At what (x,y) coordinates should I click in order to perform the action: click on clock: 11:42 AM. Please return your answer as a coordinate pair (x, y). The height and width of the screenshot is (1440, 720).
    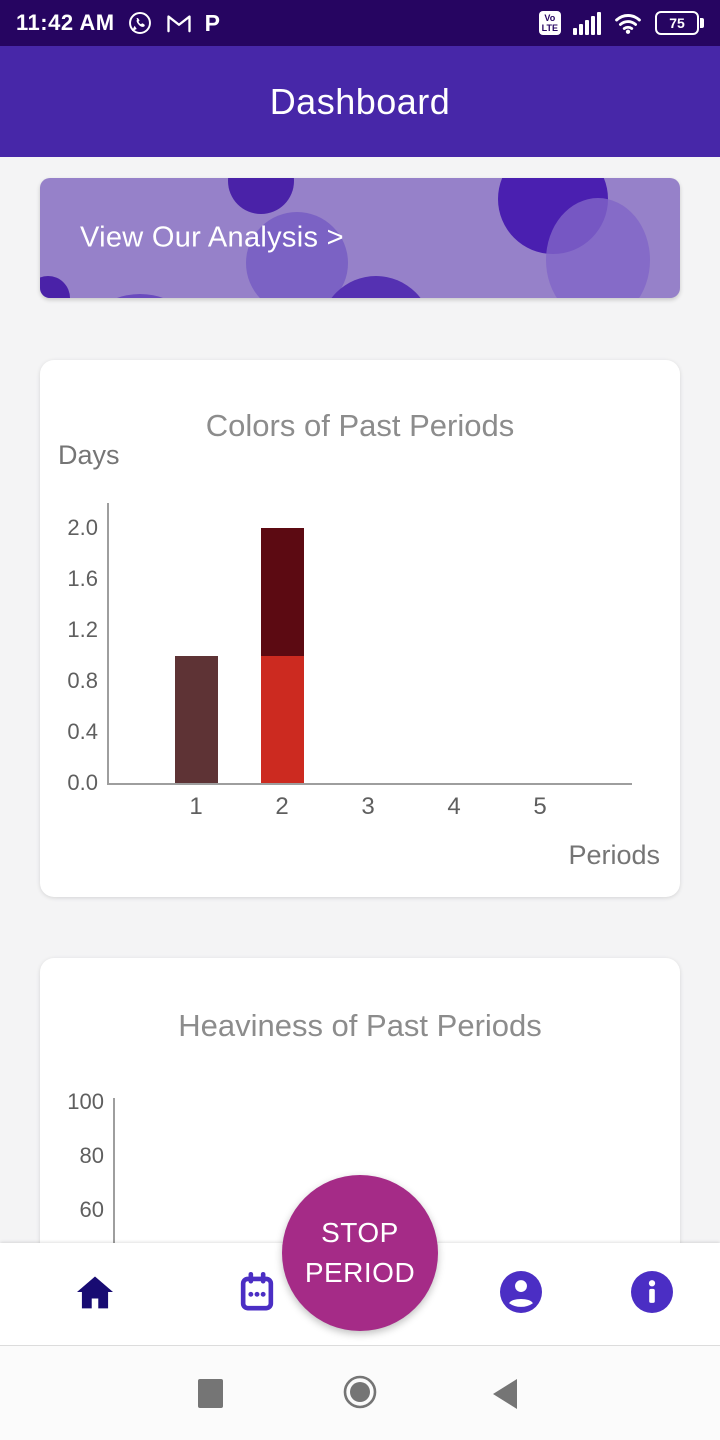
    Looking at the image, I should click on (65, 22).